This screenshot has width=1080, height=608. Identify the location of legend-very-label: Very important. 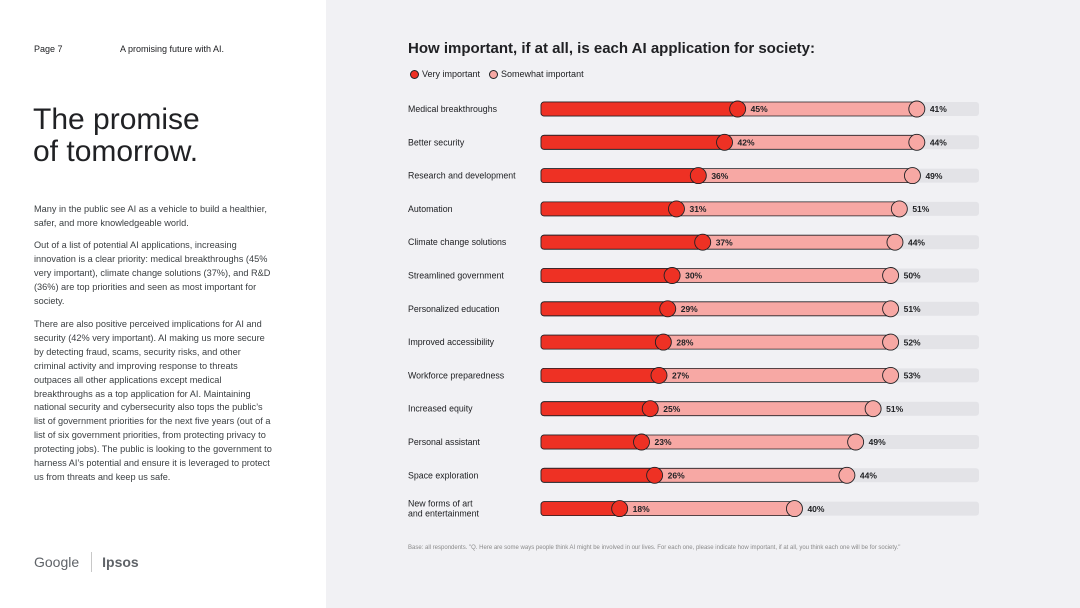
(451, 74).